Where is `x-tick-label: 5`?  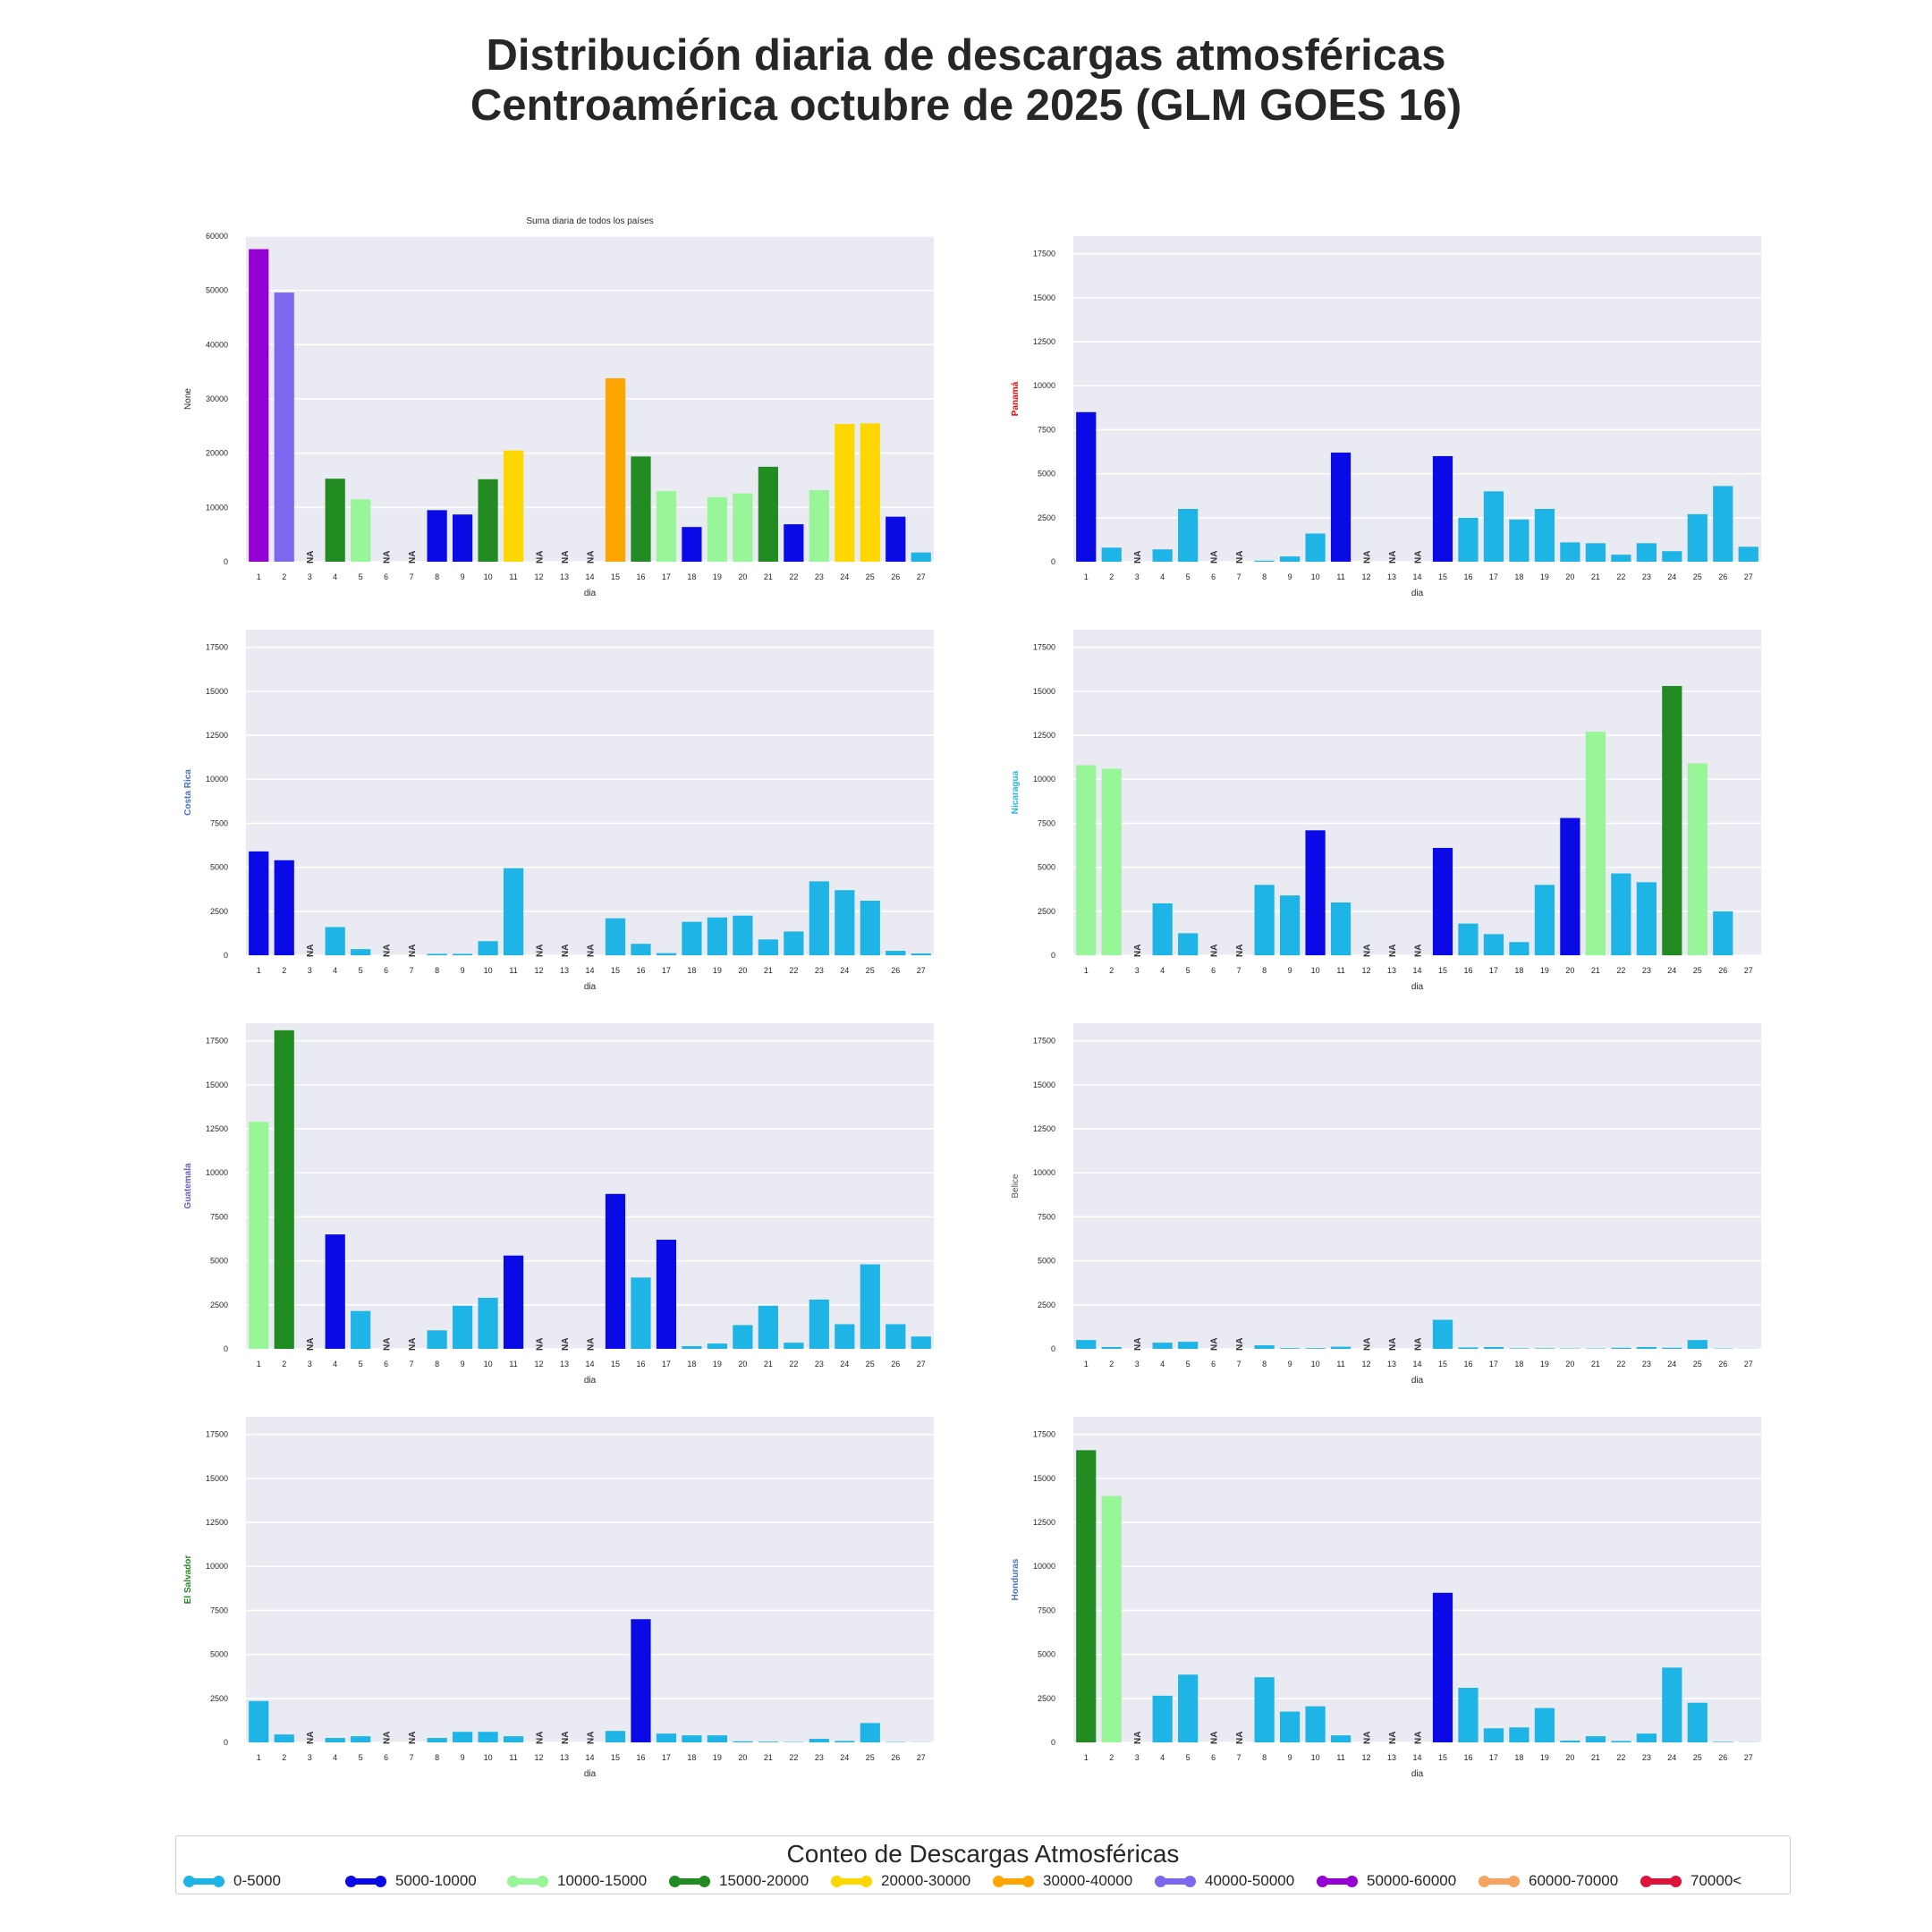 x-tick-label: 5 is located at coordinates (1188, 970).